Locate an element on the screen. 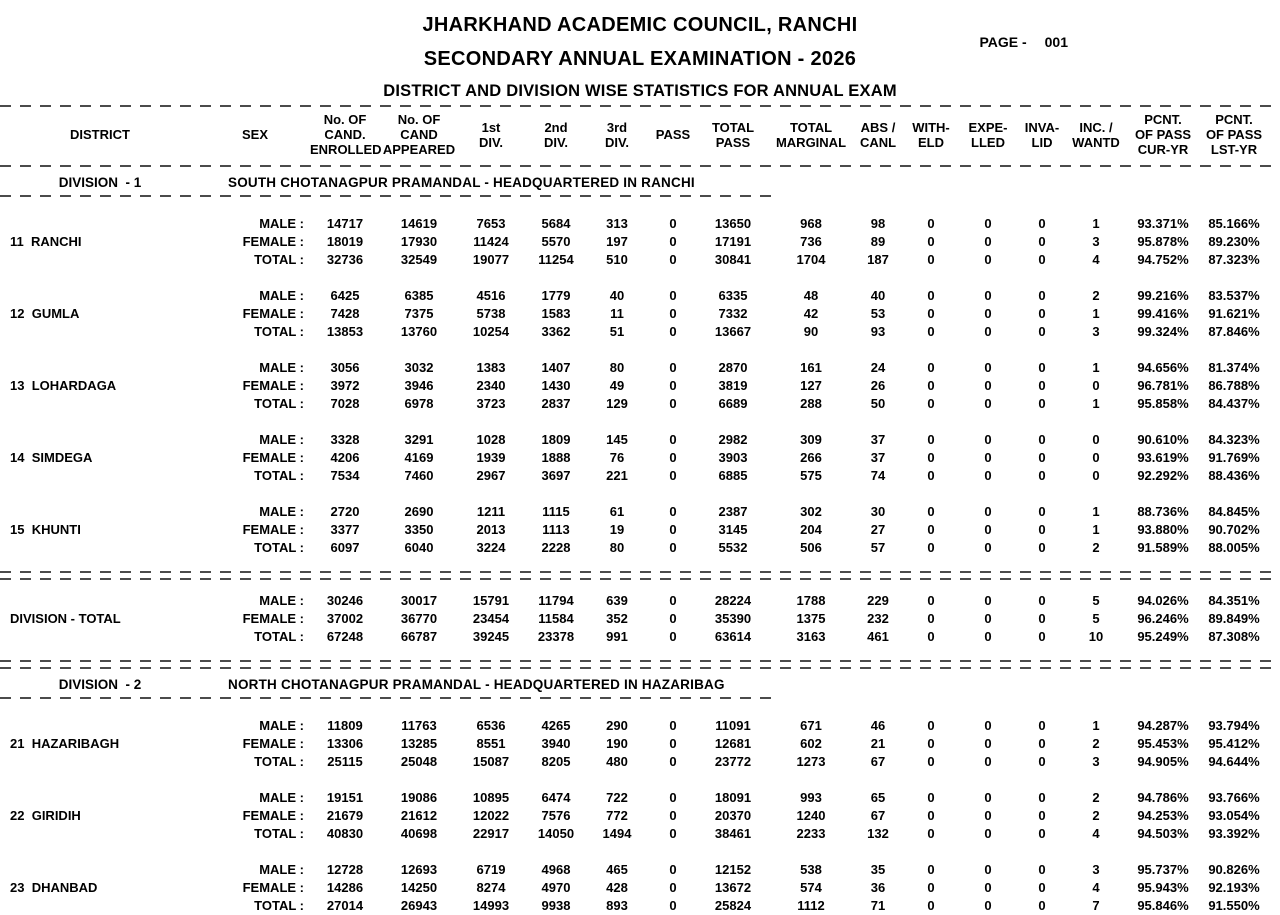  cell-div1: 23454 is located at coordinates (491, 618).